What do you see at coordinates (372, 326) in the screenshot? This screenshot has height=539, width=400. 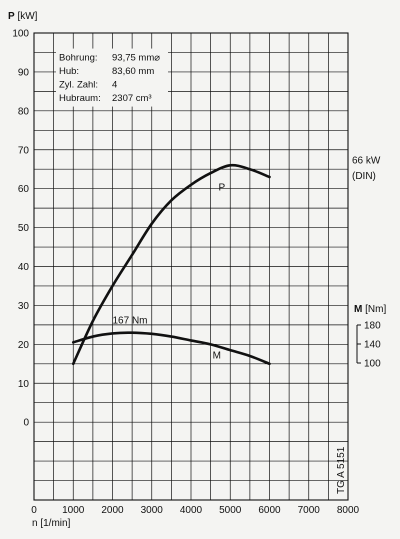 I see `torque-tick-label: 180` at bounding box center [372, 326].